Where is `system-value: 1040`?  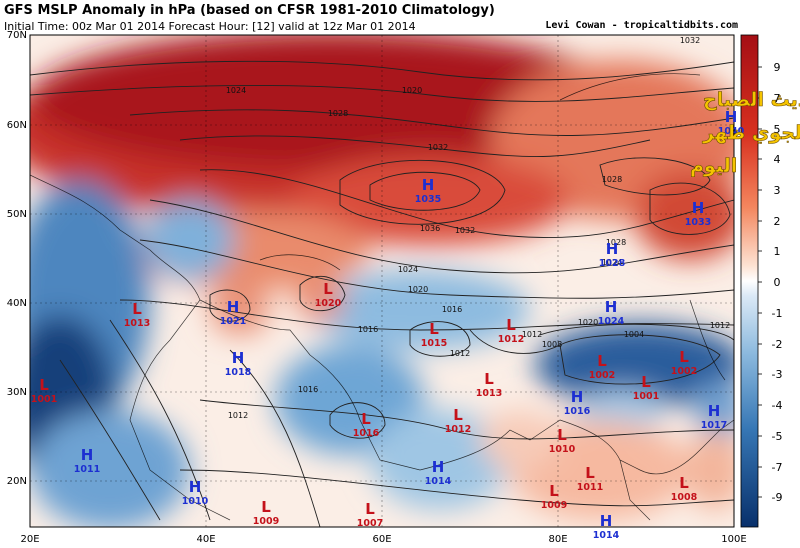
system-value: 1040 is located at coordinates (731, 131).